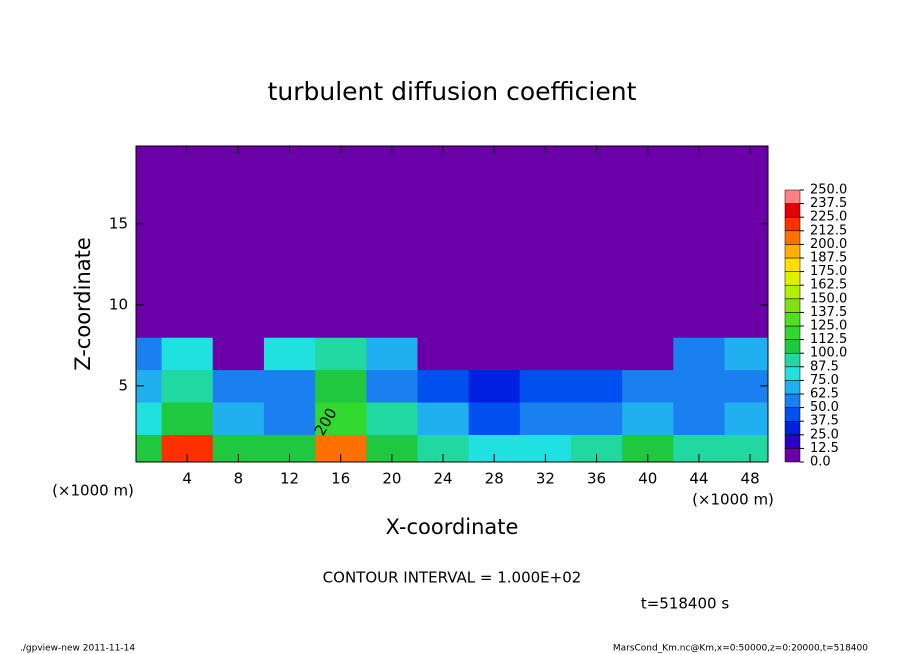  What do you see at coordinates (442, 479) in the screenshot?
I see `x-tick-label: 24` at bounding box center [442, 479].